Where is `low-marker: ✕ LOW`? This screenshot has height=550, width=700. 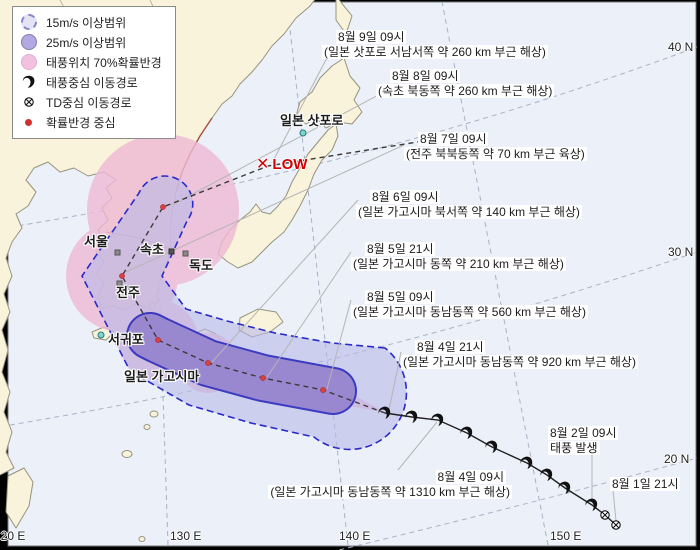 low-marker: ✕ LOW is located at coordinates (281, 164).